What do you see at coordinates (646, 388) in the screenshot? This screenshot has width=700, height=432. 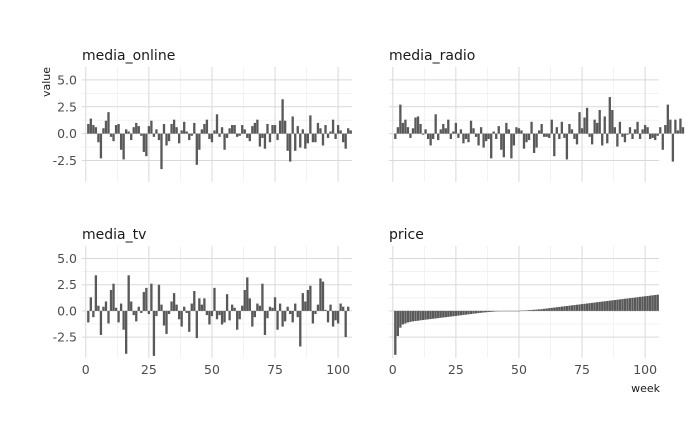 I see `x-axis-label: week` at bounding box center [646, 388].